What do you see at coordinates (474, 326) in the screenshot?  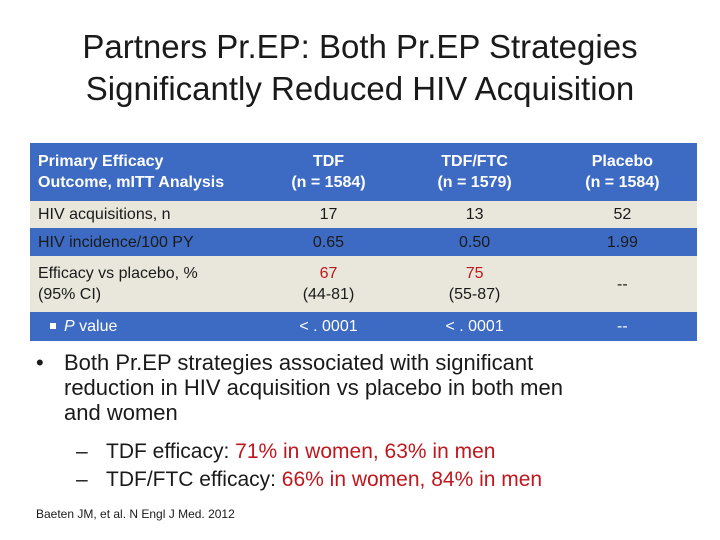 I see `cell-tdfftc: < . 0001` at bounding box center [474, 326].